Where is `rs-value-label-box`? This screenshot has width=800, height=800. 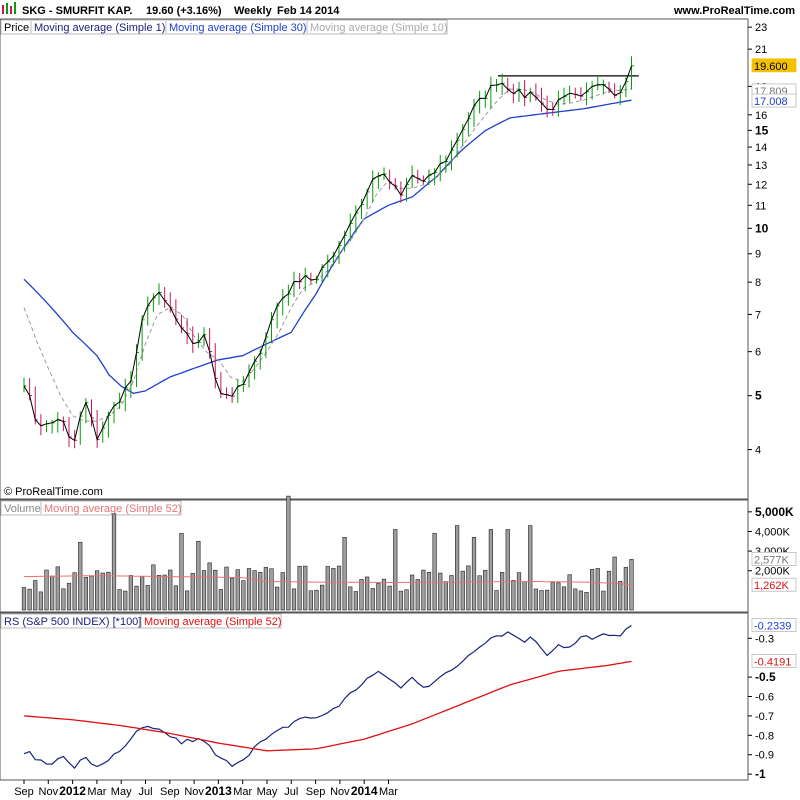 rs-value-label-box is located at coordinates (774, 660).